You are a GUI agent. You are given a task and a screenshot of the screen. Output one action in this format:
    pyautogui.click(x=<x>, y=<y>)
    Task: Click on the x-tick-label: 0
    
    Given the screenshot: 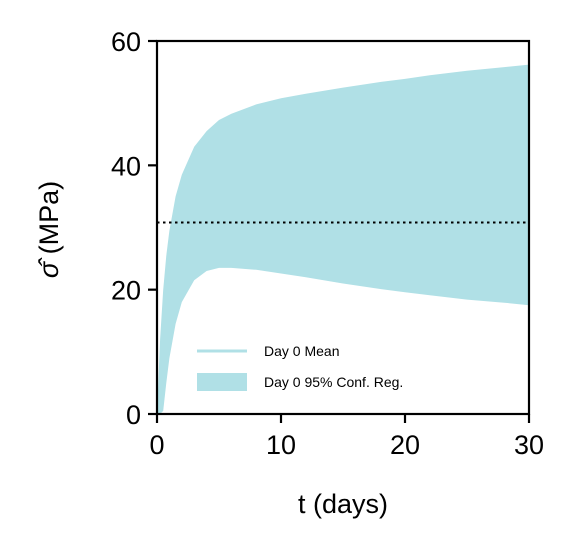 What is the action you would take?
    pyautogui.click(x=156, y=445)
    